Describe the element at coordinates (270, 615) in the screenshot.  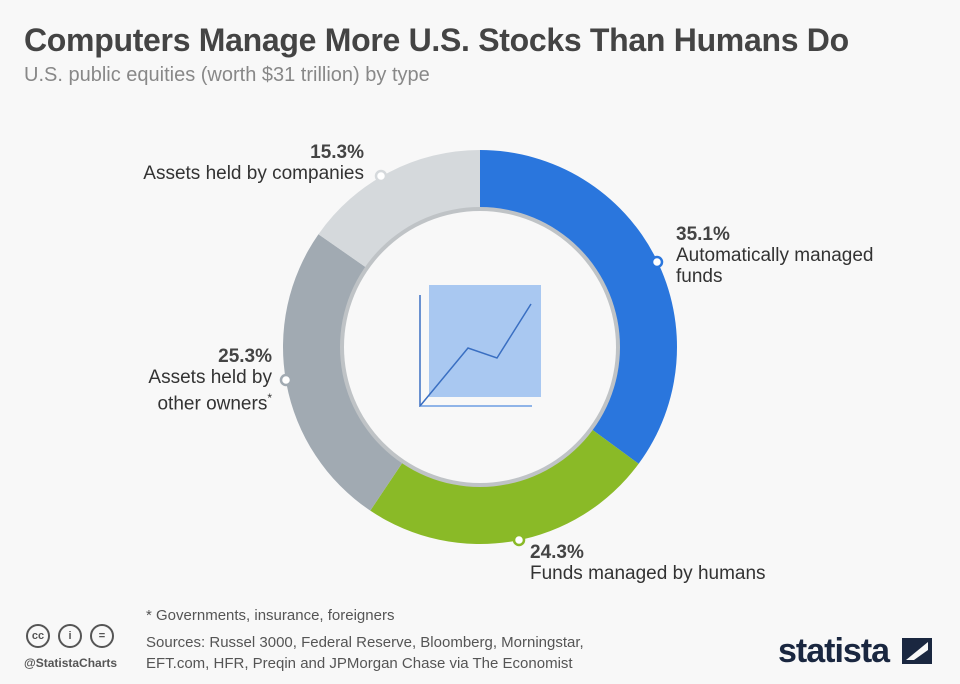
I see `footnote: * Governments, insurance, foreigners` at that location.